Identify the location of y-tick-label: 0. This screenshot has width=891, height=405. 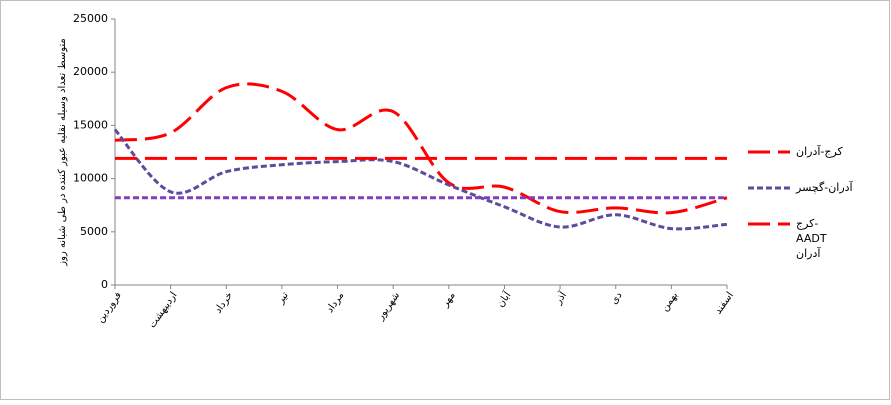
(104, 284).